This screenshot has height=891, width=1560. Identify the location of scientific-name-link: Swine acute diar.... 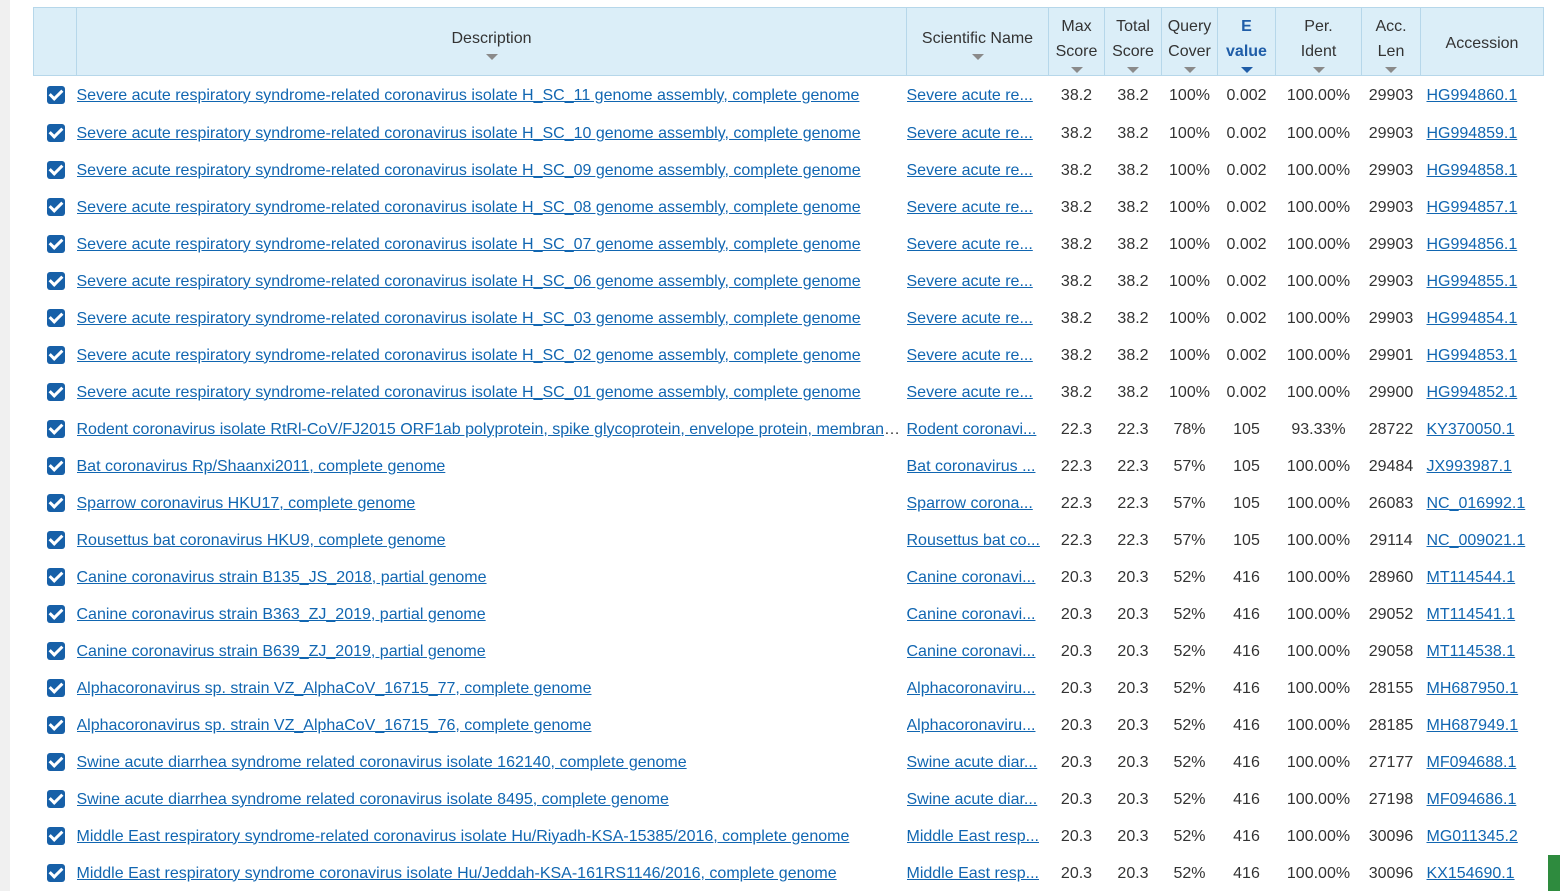
(972, 762).